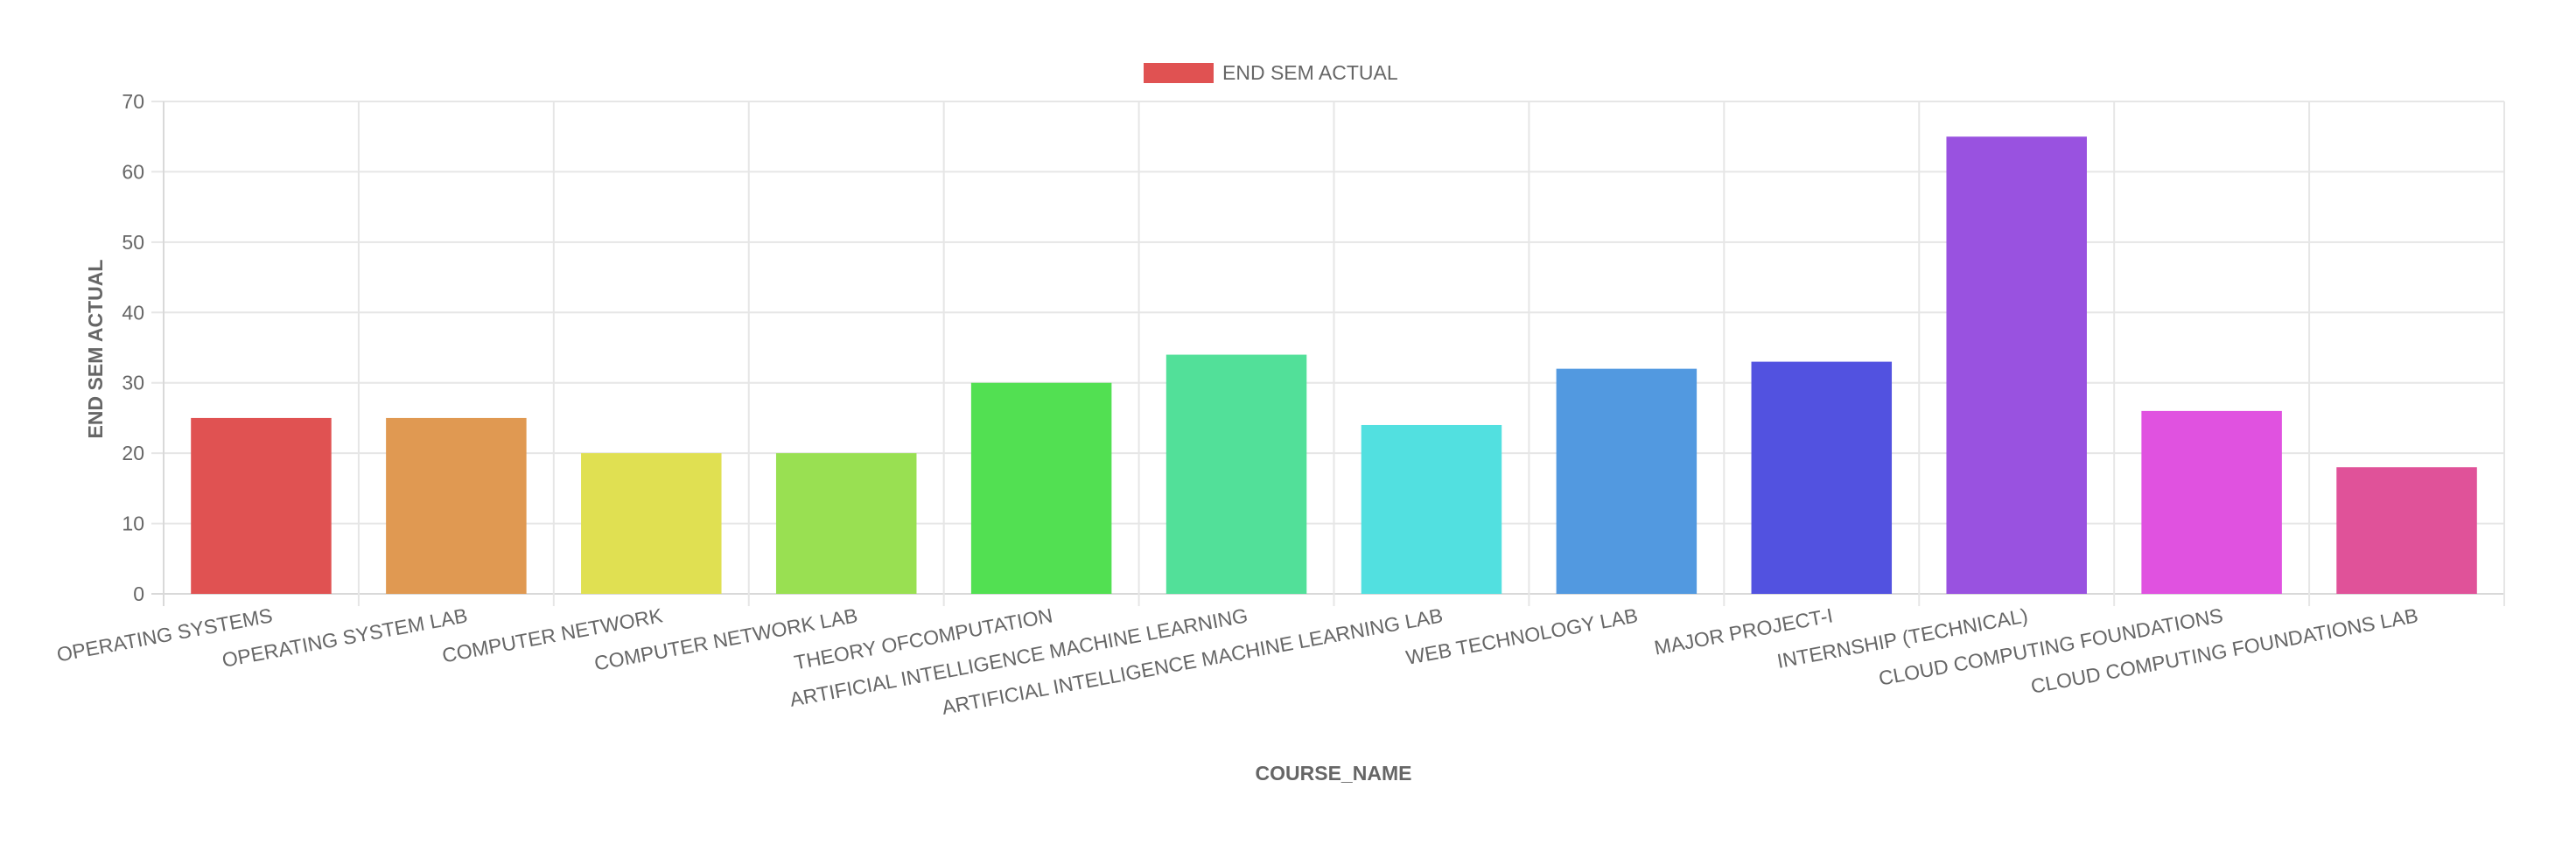 Image resolution: width=2576 pixels, height=844 pixels. I want to click on y-tick-label: 30, so click(133, 383).